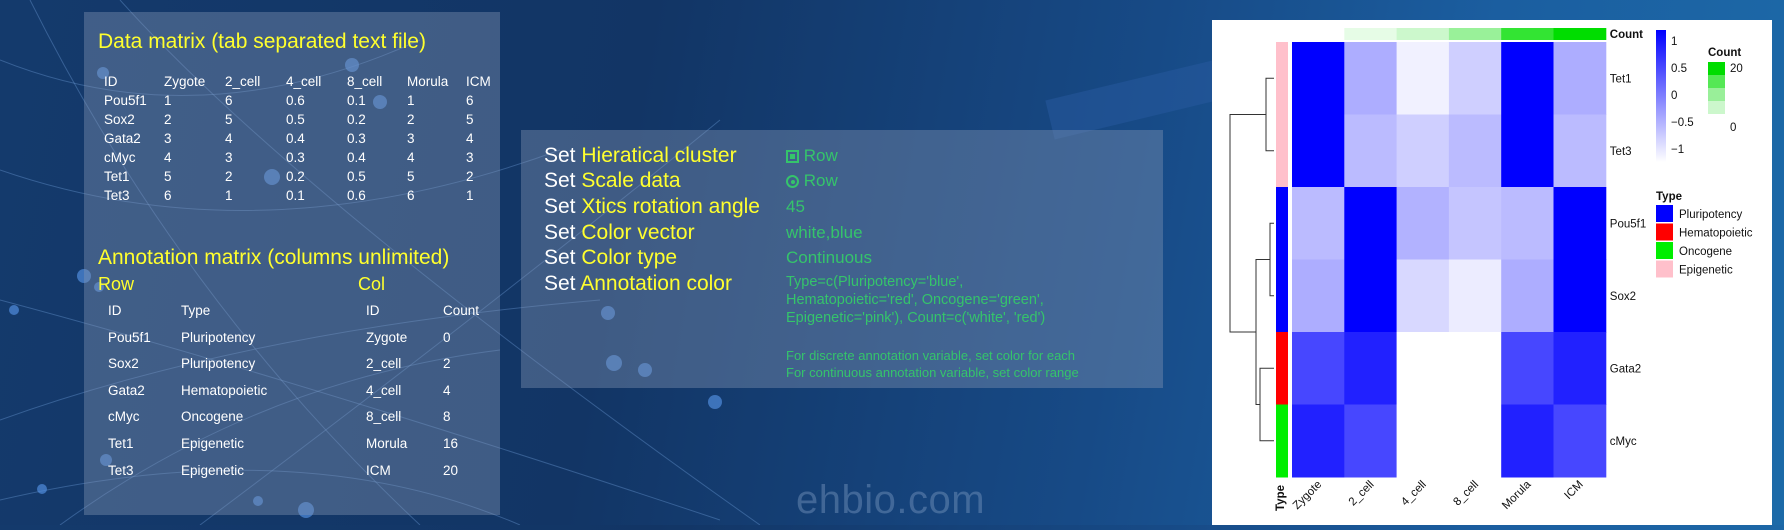 The image size is (1784, 530). What do you see at coordinates (1736, 69) in the screenshot?
I see `count-legend-tick: 20` at bounding box center [1736, 69].